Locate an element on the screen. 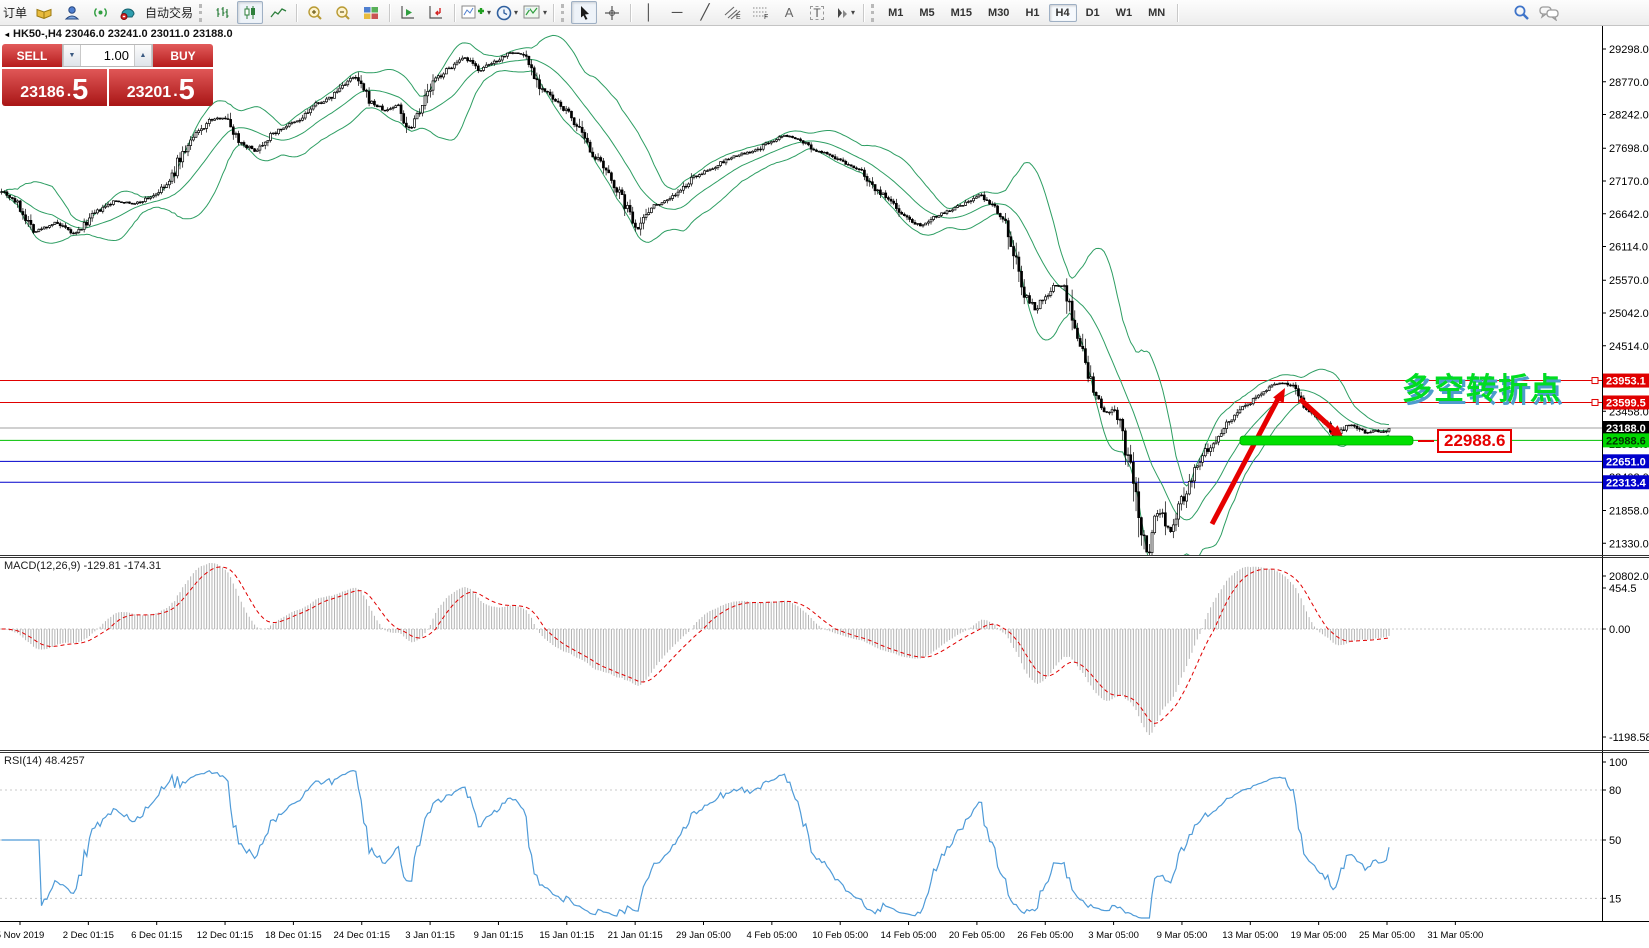  tf-button-MN: MN is located at coordinates (1157, 12).